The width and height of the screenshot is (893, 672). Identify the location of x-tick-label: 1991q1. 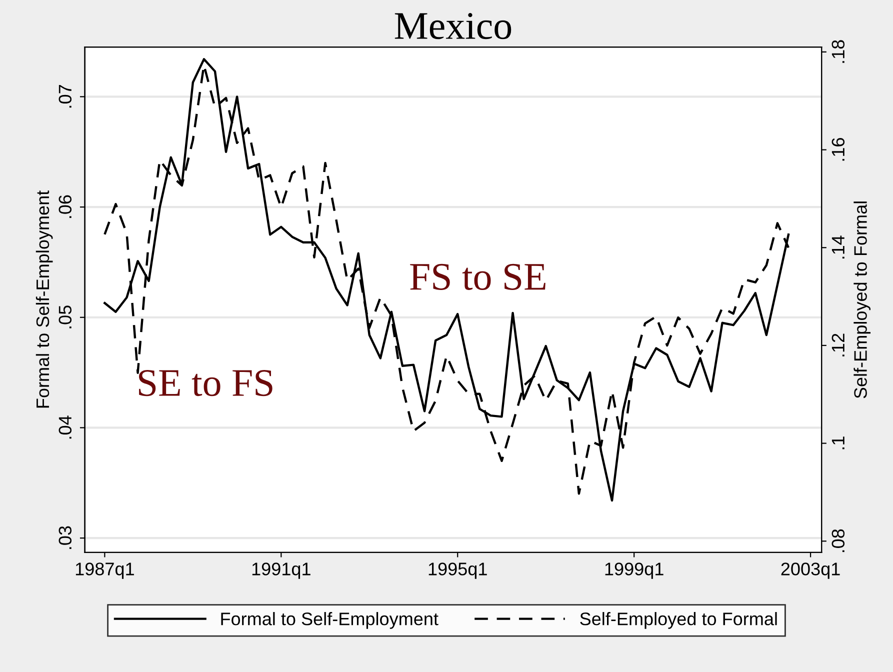
(281, 570).